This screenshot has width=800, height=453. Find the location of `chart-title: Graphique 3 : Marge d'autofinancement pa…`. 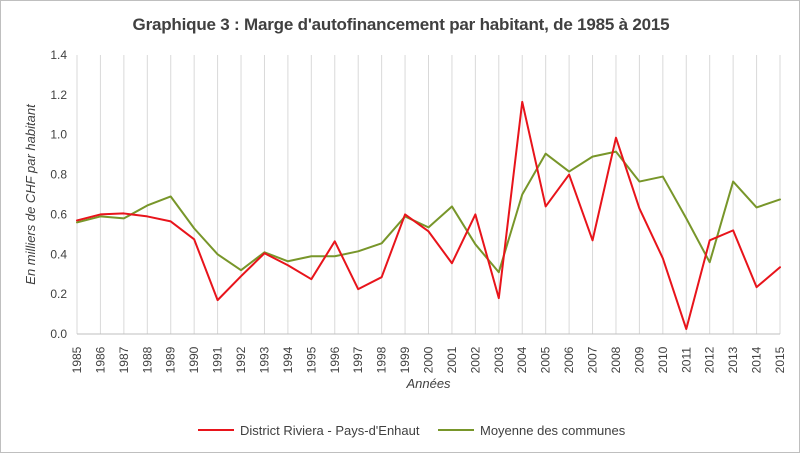

chart-title: Graphique 3 : Marge d'autofinancement pa… is located at coordinates (401, 24).